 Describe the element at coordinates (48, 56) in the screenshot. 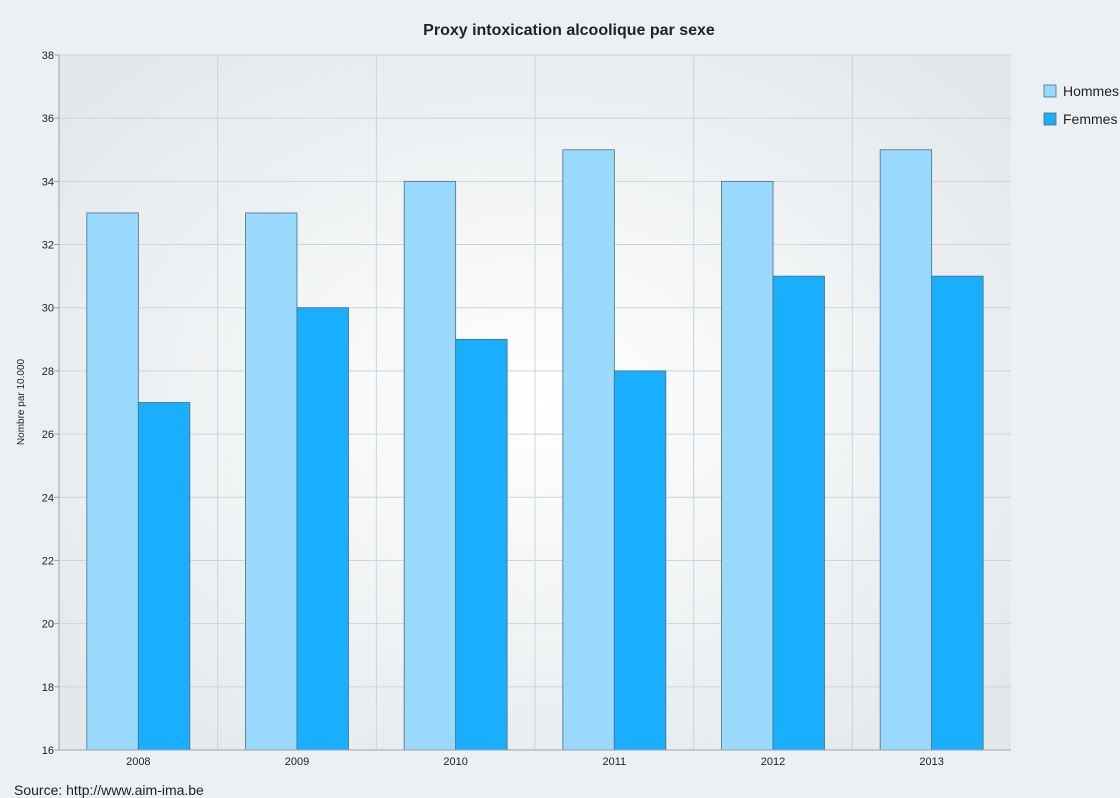

I see `y-tick-label: 38` at that location.